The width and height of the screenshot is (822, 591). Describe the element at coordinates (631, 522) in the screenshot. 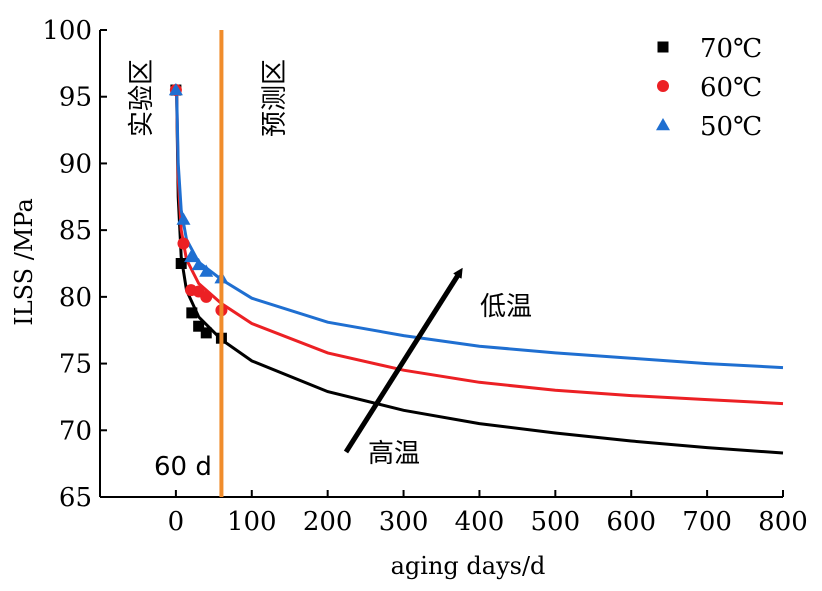

I see `x-tick-label: 600` at that location.